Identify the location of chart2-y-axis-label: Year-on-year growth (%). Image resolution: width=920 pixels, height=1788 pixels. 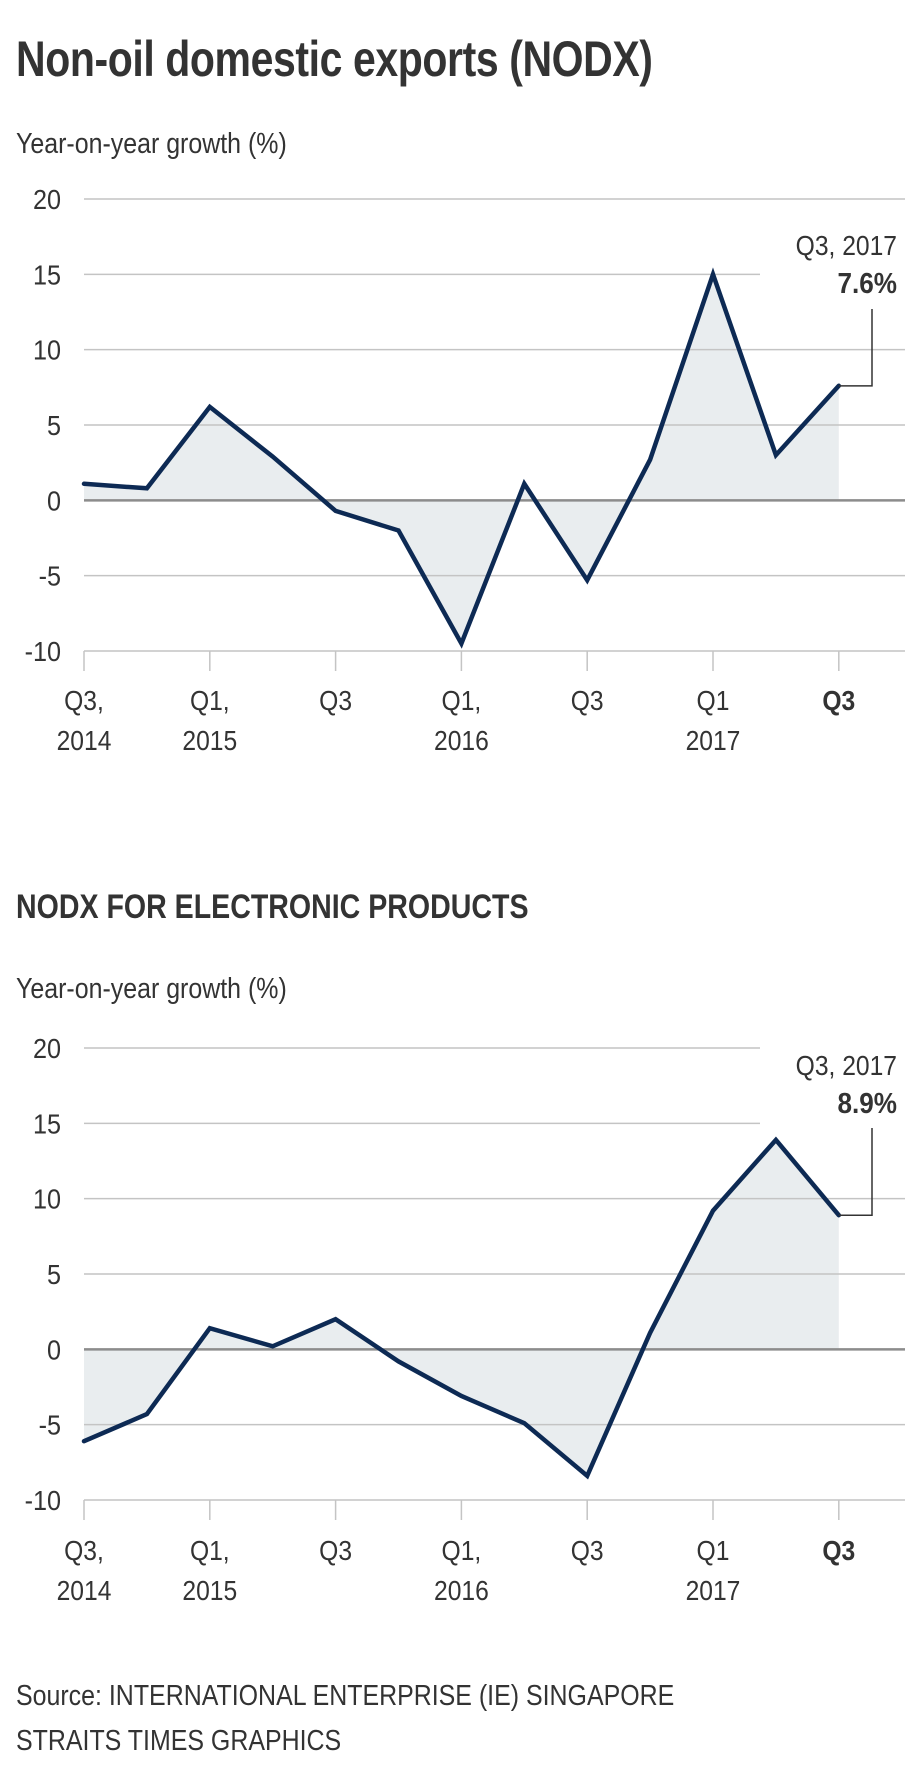
(151, 989).